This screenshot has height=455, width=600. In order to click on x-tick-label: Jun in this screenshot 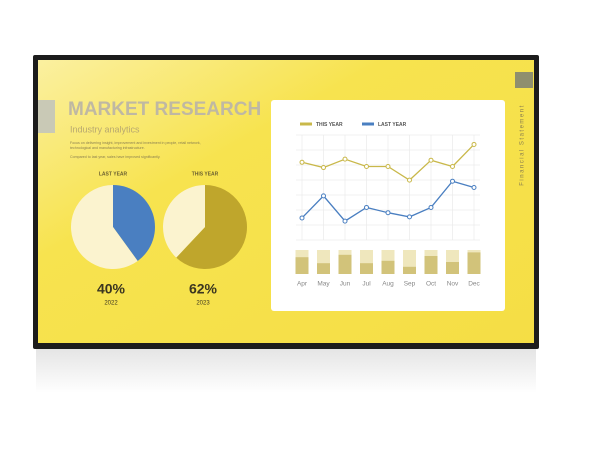, I will do `click(345, 284)`.